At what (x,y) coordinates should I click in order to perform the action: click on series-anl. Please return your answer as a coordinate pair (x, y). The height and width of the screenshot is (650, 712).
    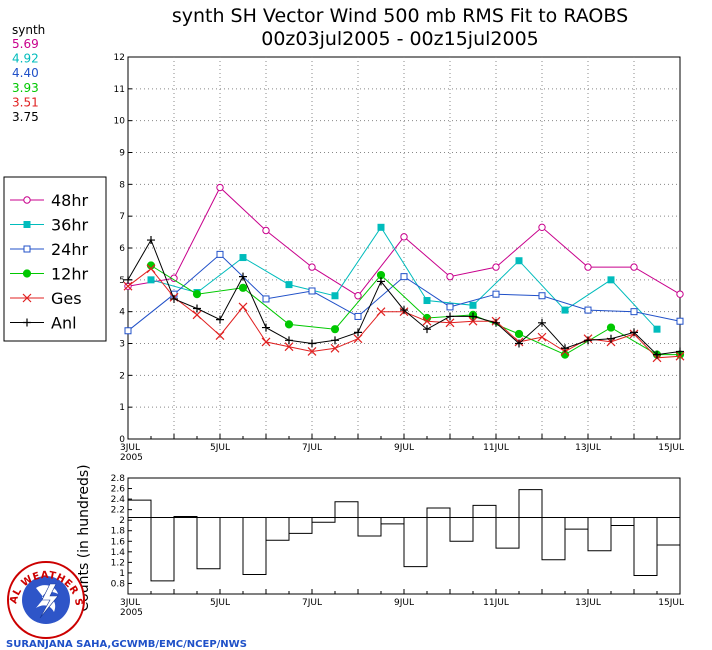
    Looking at the image, I should click on (404, 297).